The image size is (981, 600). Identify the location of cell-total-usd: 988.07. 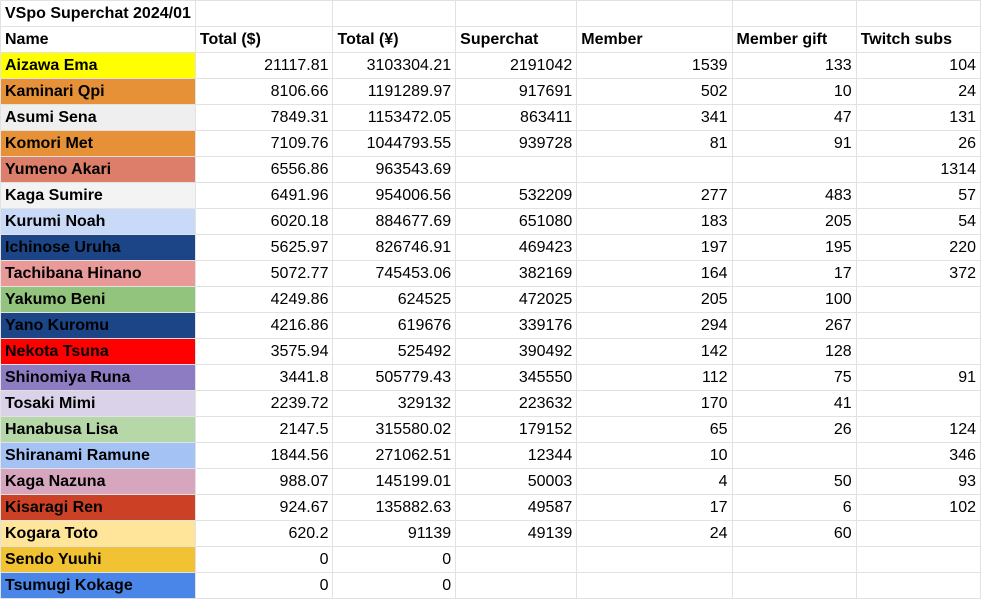
(264, 481).